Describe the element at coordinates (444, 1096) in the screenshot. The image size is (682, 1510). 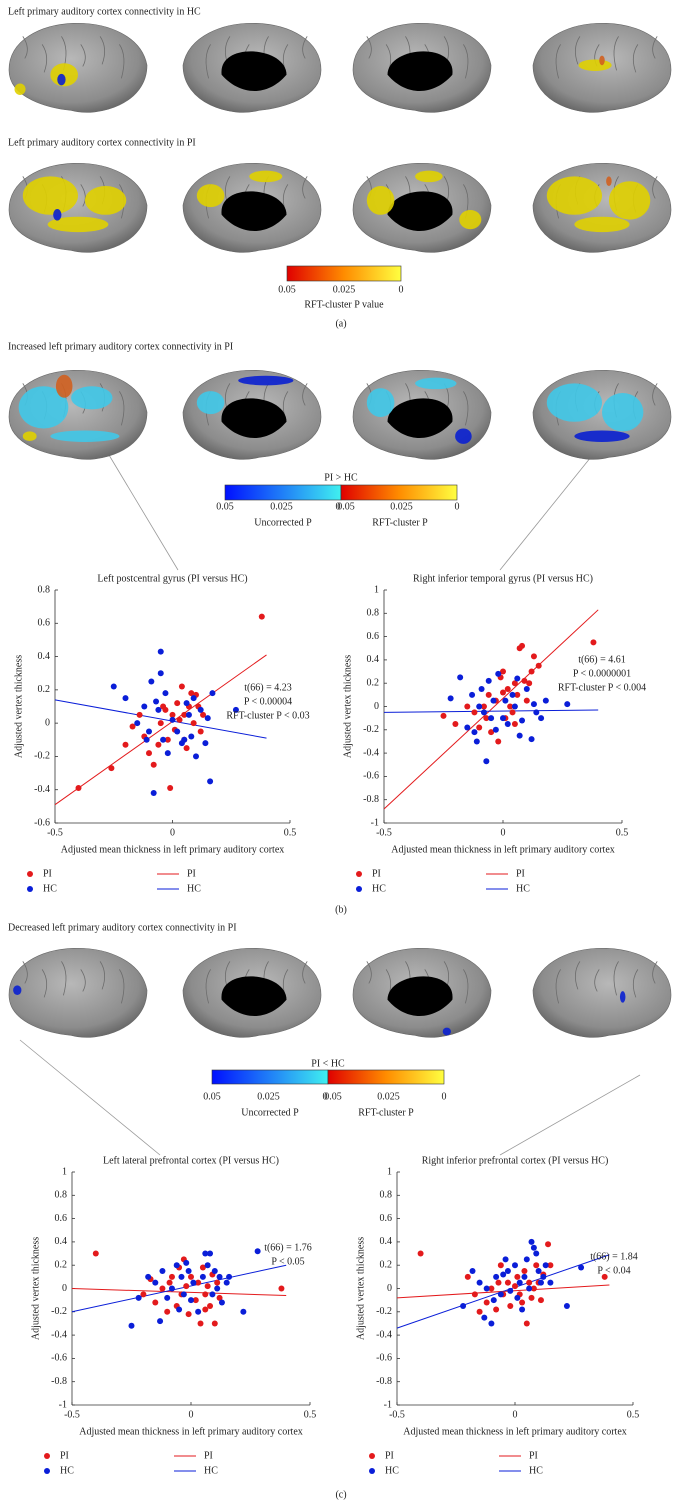
I see `colorbar-tick-label: 0` at that location.